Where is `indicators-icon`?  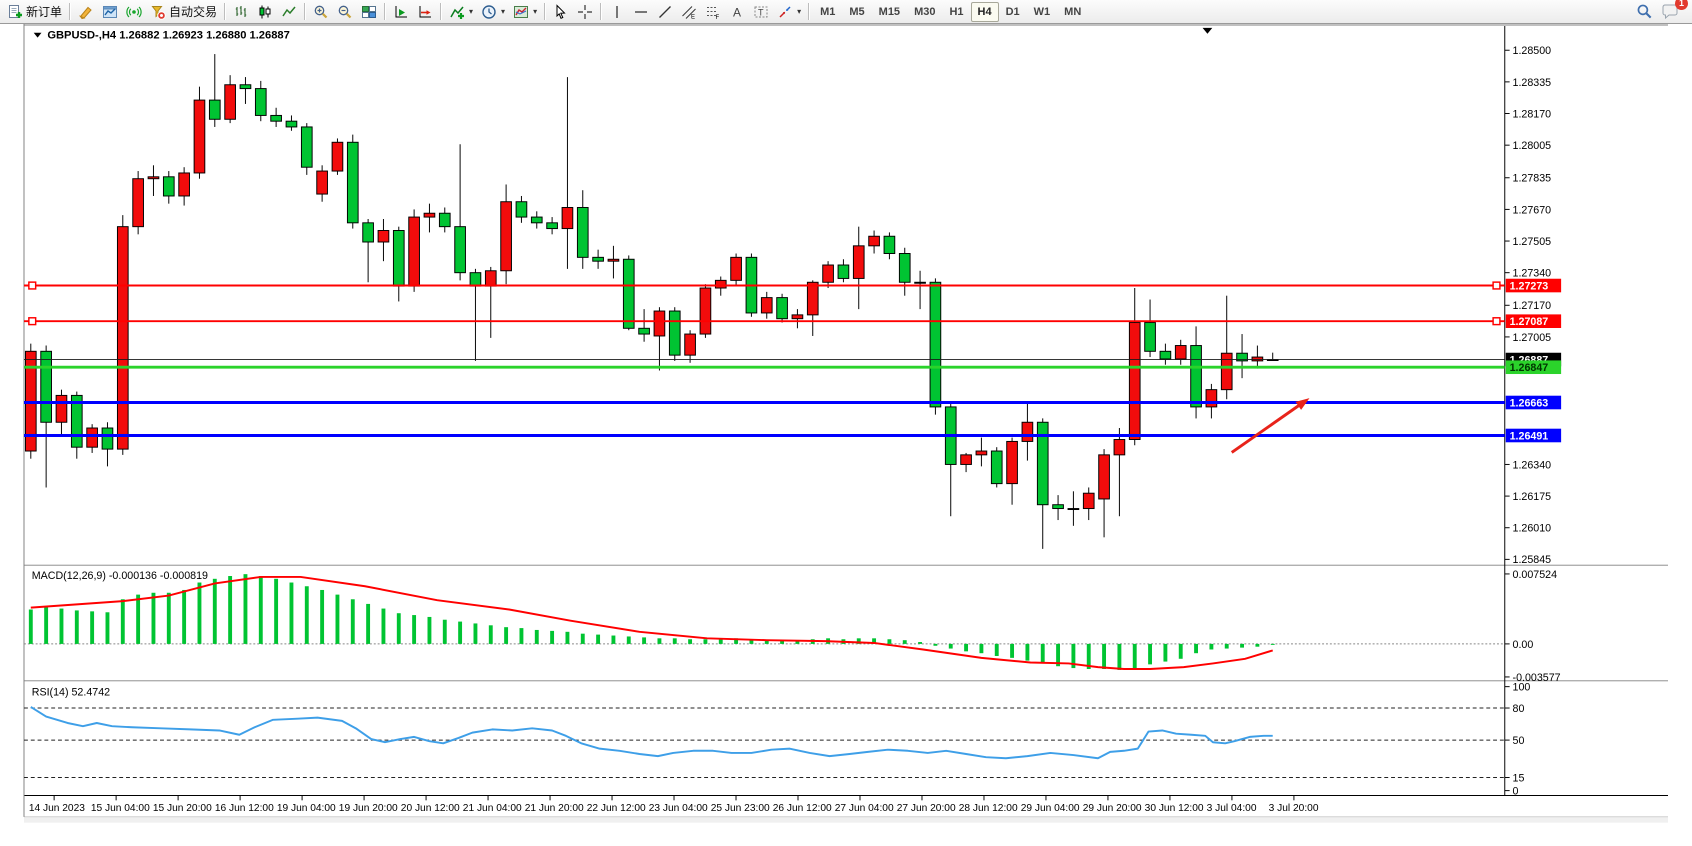 indicators-icon is located at coordinates (457, 12).